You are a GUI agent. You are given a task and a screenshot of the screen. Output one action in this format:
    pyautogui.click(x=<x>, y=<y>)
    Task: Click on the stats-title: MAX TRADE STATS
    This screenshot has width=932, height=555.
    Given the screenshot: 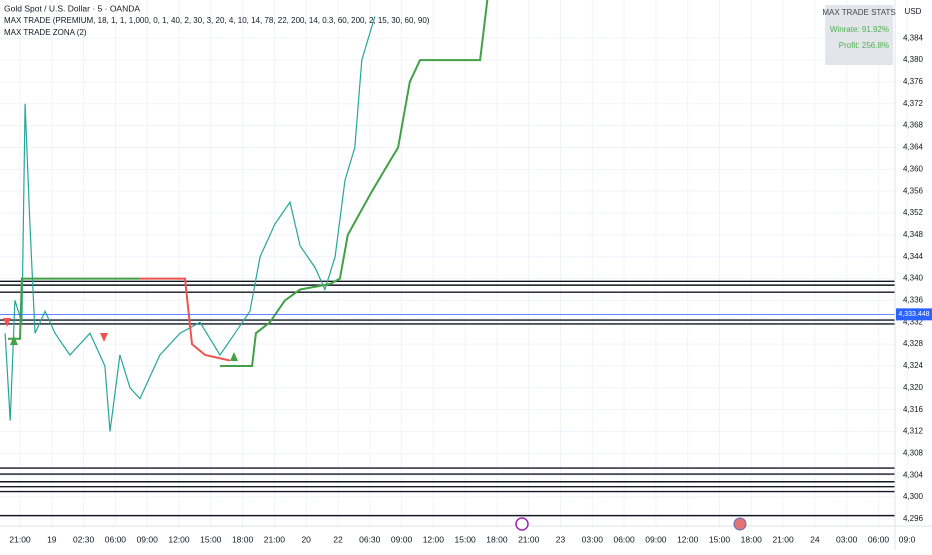 What is the action you would take?
    pyautogui.click(x=858, y=12)
    